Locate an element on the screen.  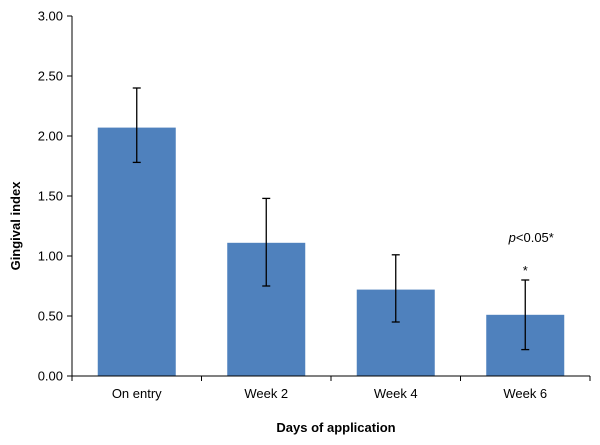
y-tick-label: 2.50 is located at coordinates (50, 76).